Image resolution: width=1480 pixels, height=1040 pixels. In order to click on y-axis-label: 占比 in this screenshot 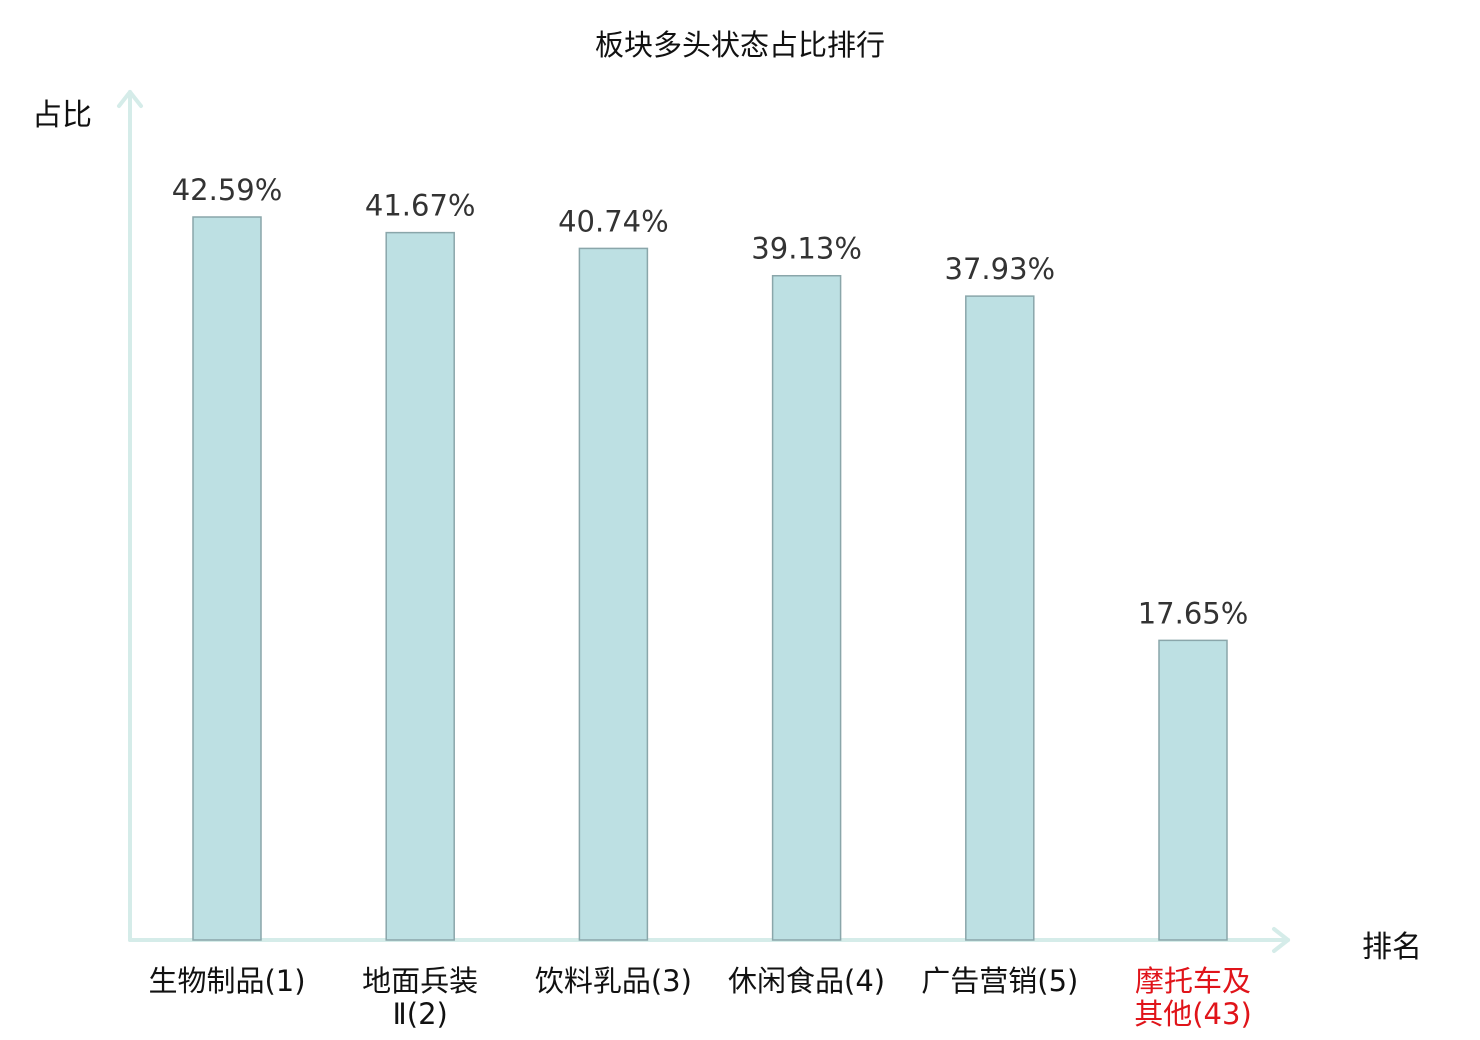, I will do `click(62, 115)`.